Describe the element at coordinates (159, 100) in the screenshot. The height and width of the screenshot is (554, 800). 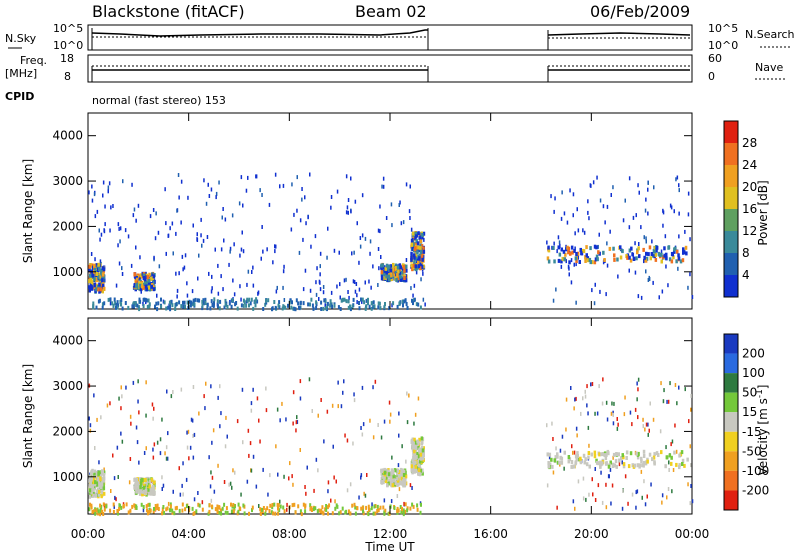
I see `cpid-value: normal (fast stereo) 153` at that location.